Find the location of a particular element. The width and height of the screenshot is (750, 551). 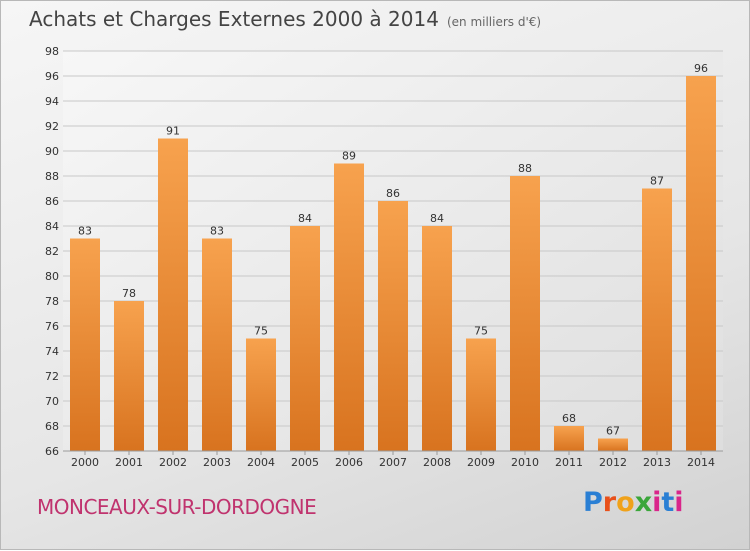

bar-value-label: 88 is located at coordinates (525, 168).